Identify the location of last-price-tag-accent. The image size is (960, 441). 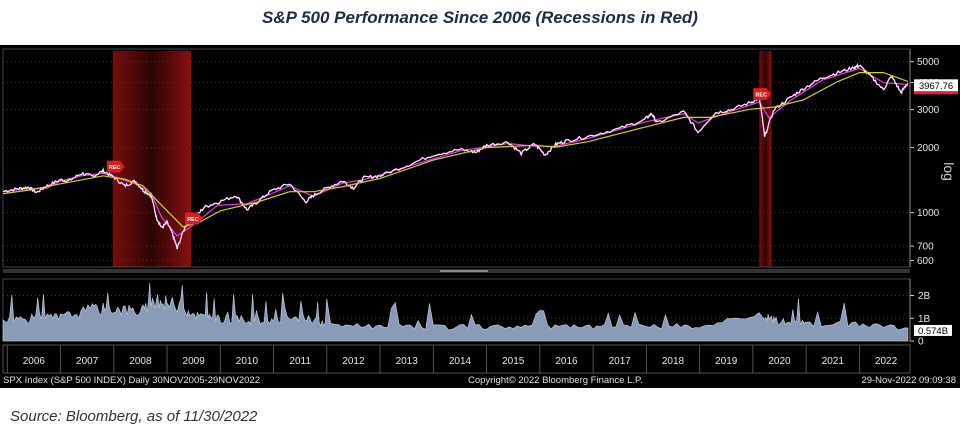
(936, 93).